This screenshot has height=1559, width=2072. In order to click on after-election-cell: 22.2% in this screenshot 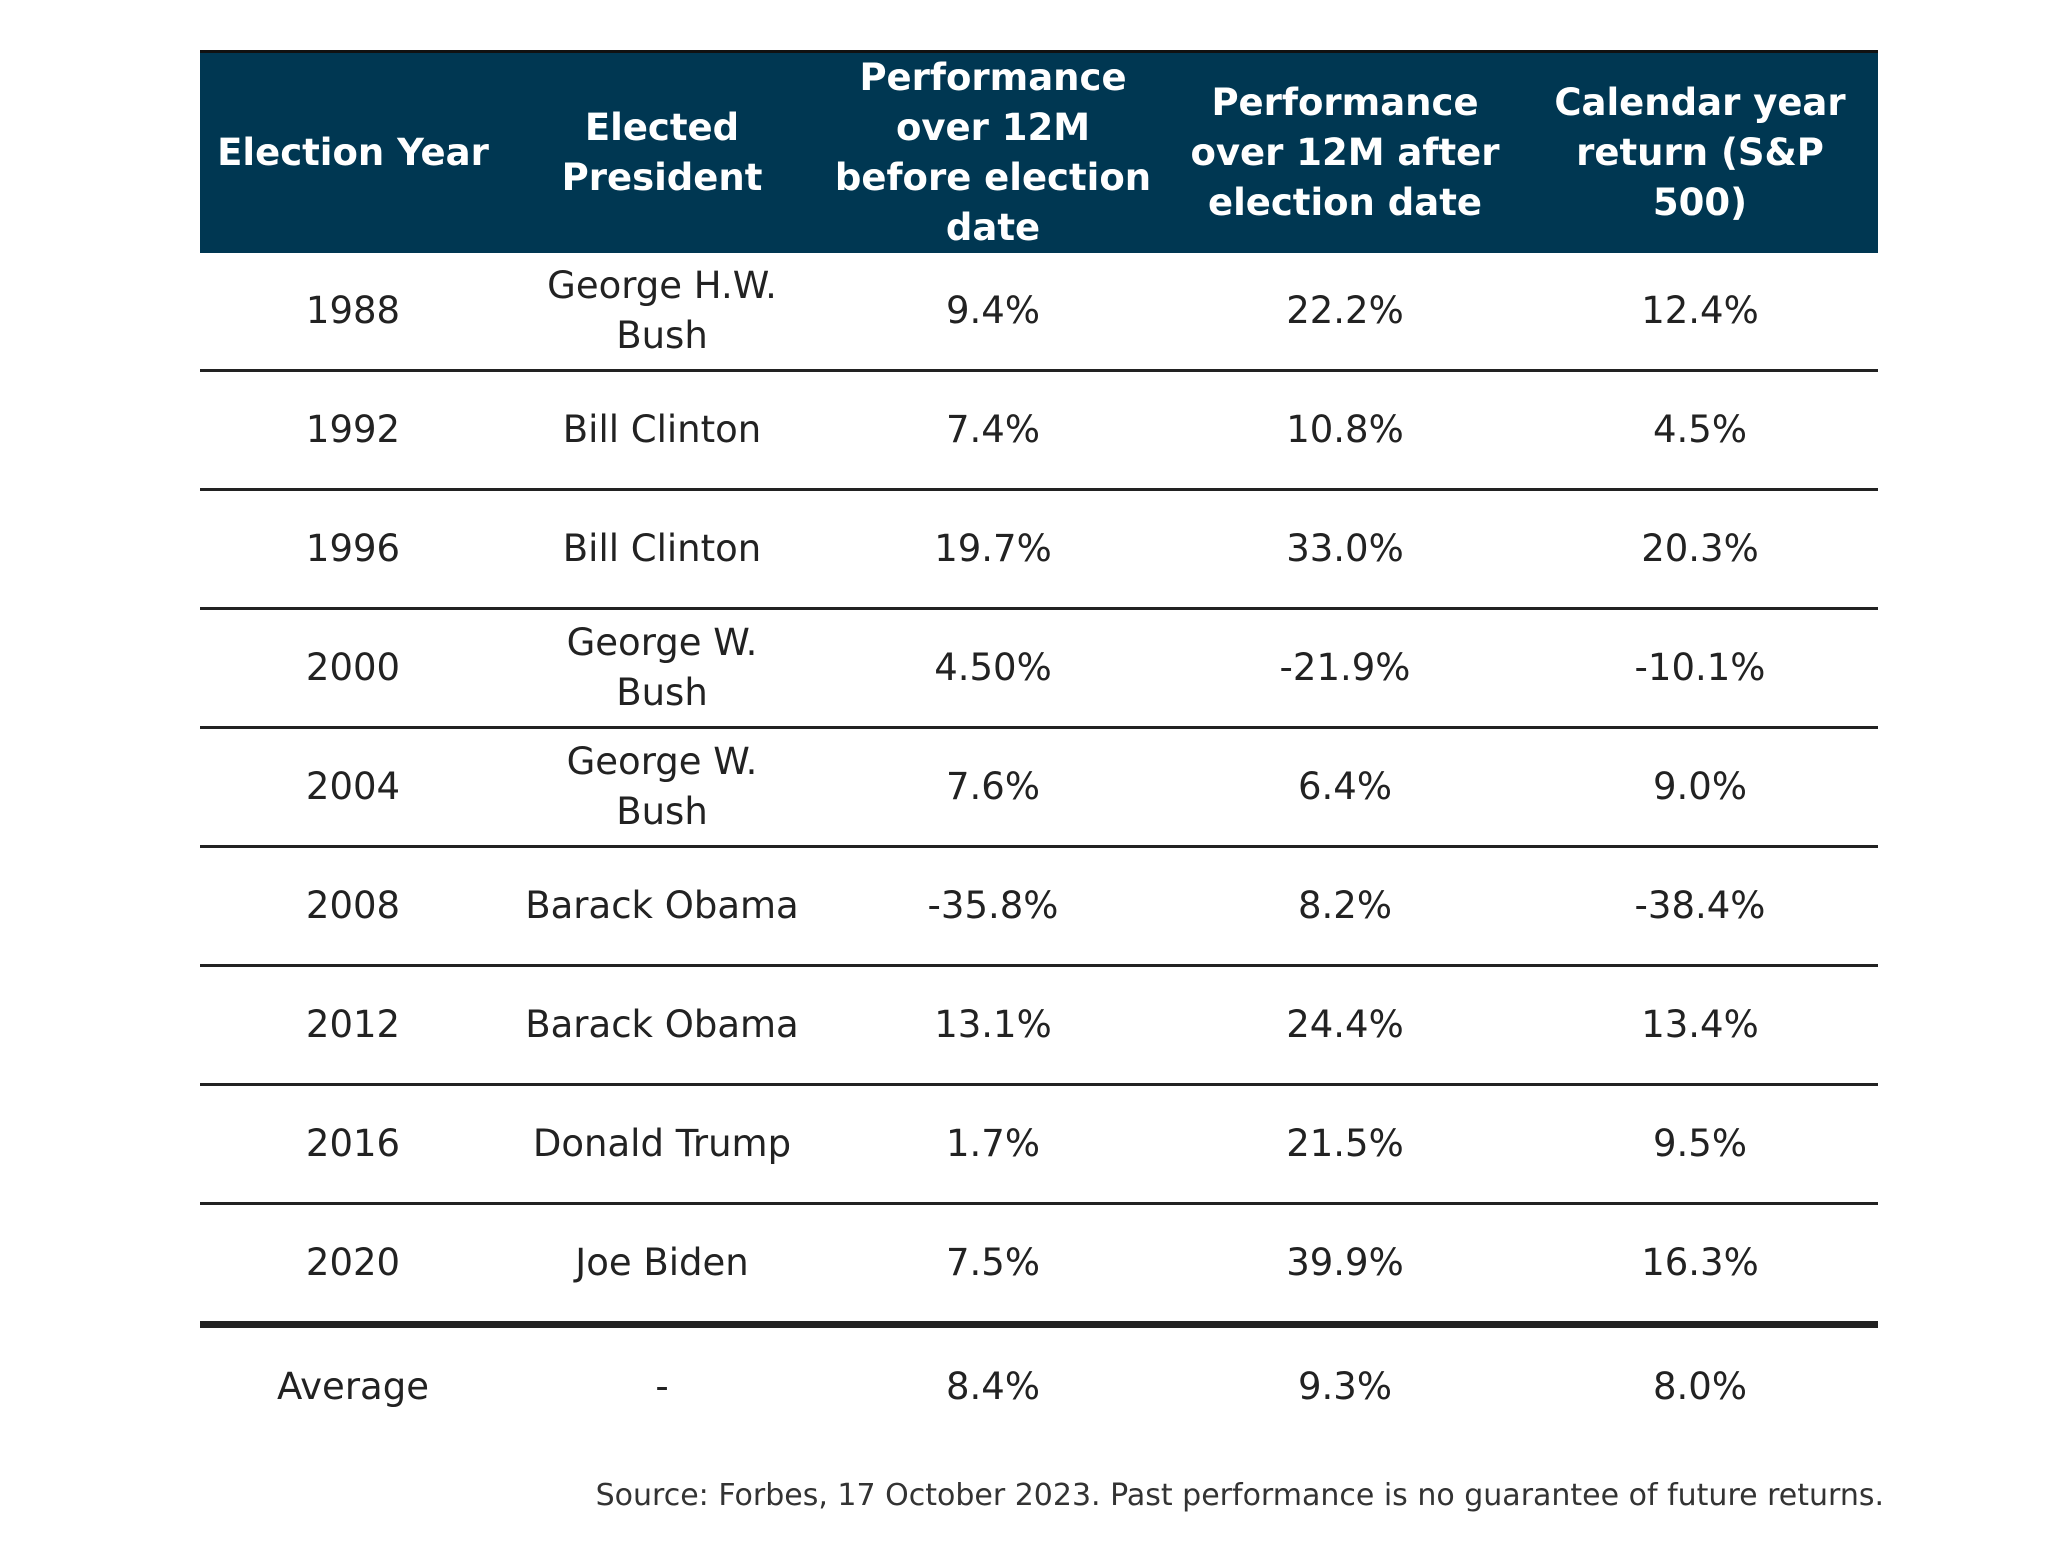, I will do `click(1345, 312)`.